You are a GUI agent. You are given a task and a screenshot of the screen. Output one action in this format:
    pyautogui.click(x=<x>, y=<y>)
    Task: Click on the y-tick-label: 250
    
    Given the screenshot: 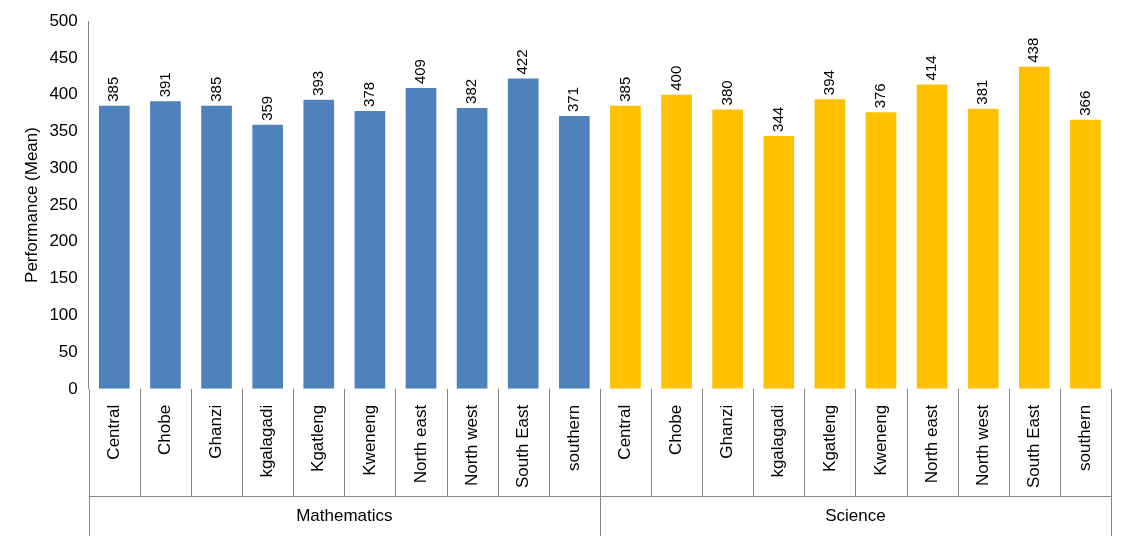 What is the action you would take?
    pyautogui.click(x=63, y=204)
    